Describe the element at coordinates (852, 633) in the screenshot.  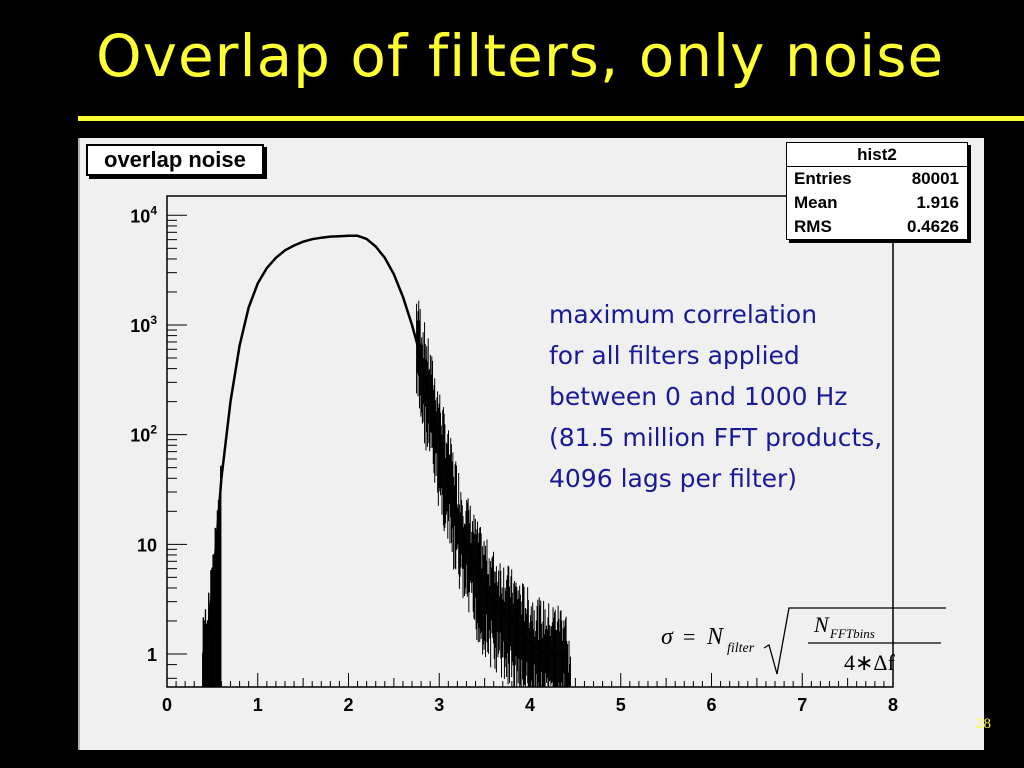
I see `formula-numerator-subscript: FFTbins` at that location.